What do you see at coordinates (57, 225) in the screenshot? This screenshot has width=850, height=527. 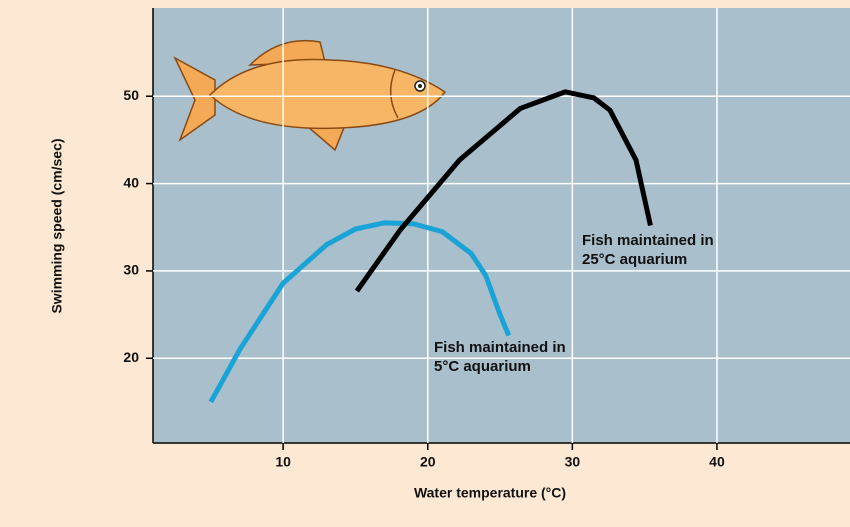 I see `y-axis-label: Swimming speed (cm/sec)` at bounding box center [57, 225].